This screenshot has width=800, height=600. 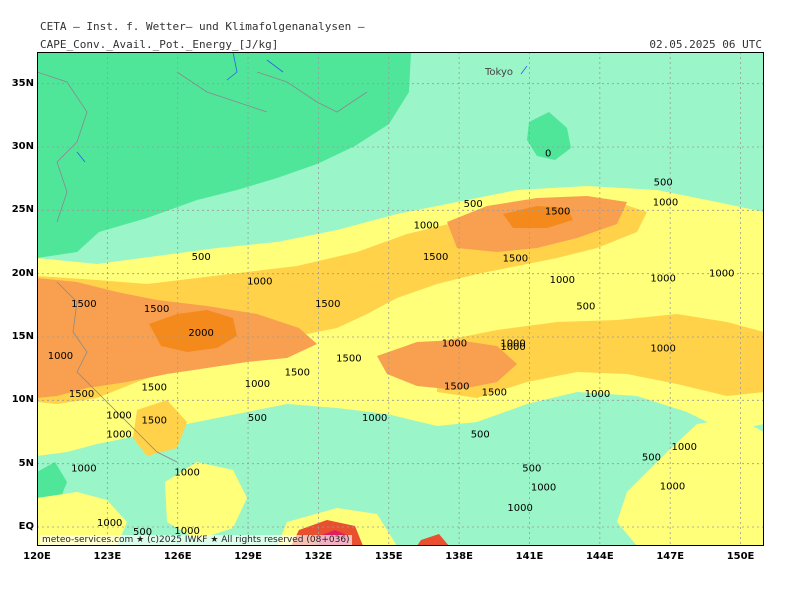 I want to click on city-label: Tokyo, so click(x=498, y=72).